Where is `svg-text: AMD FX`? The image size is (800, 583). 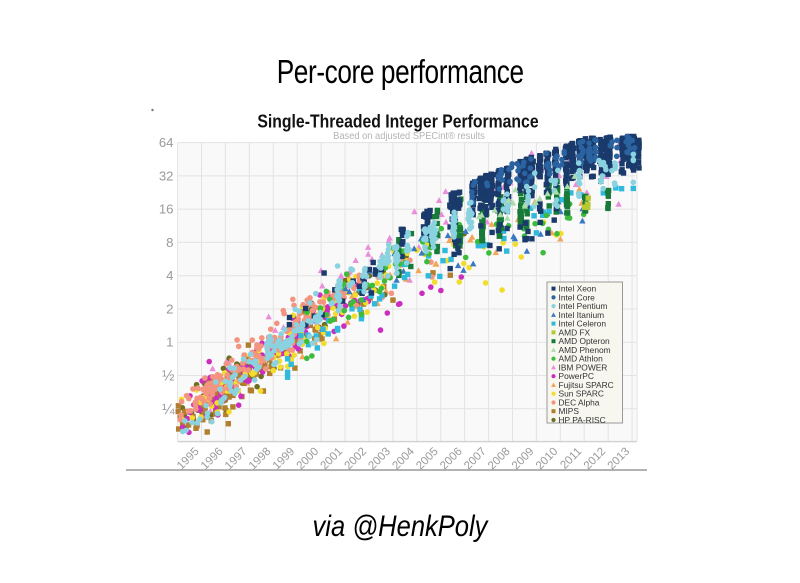
svg-text: AMD FX is located at coordinates (575, 332).